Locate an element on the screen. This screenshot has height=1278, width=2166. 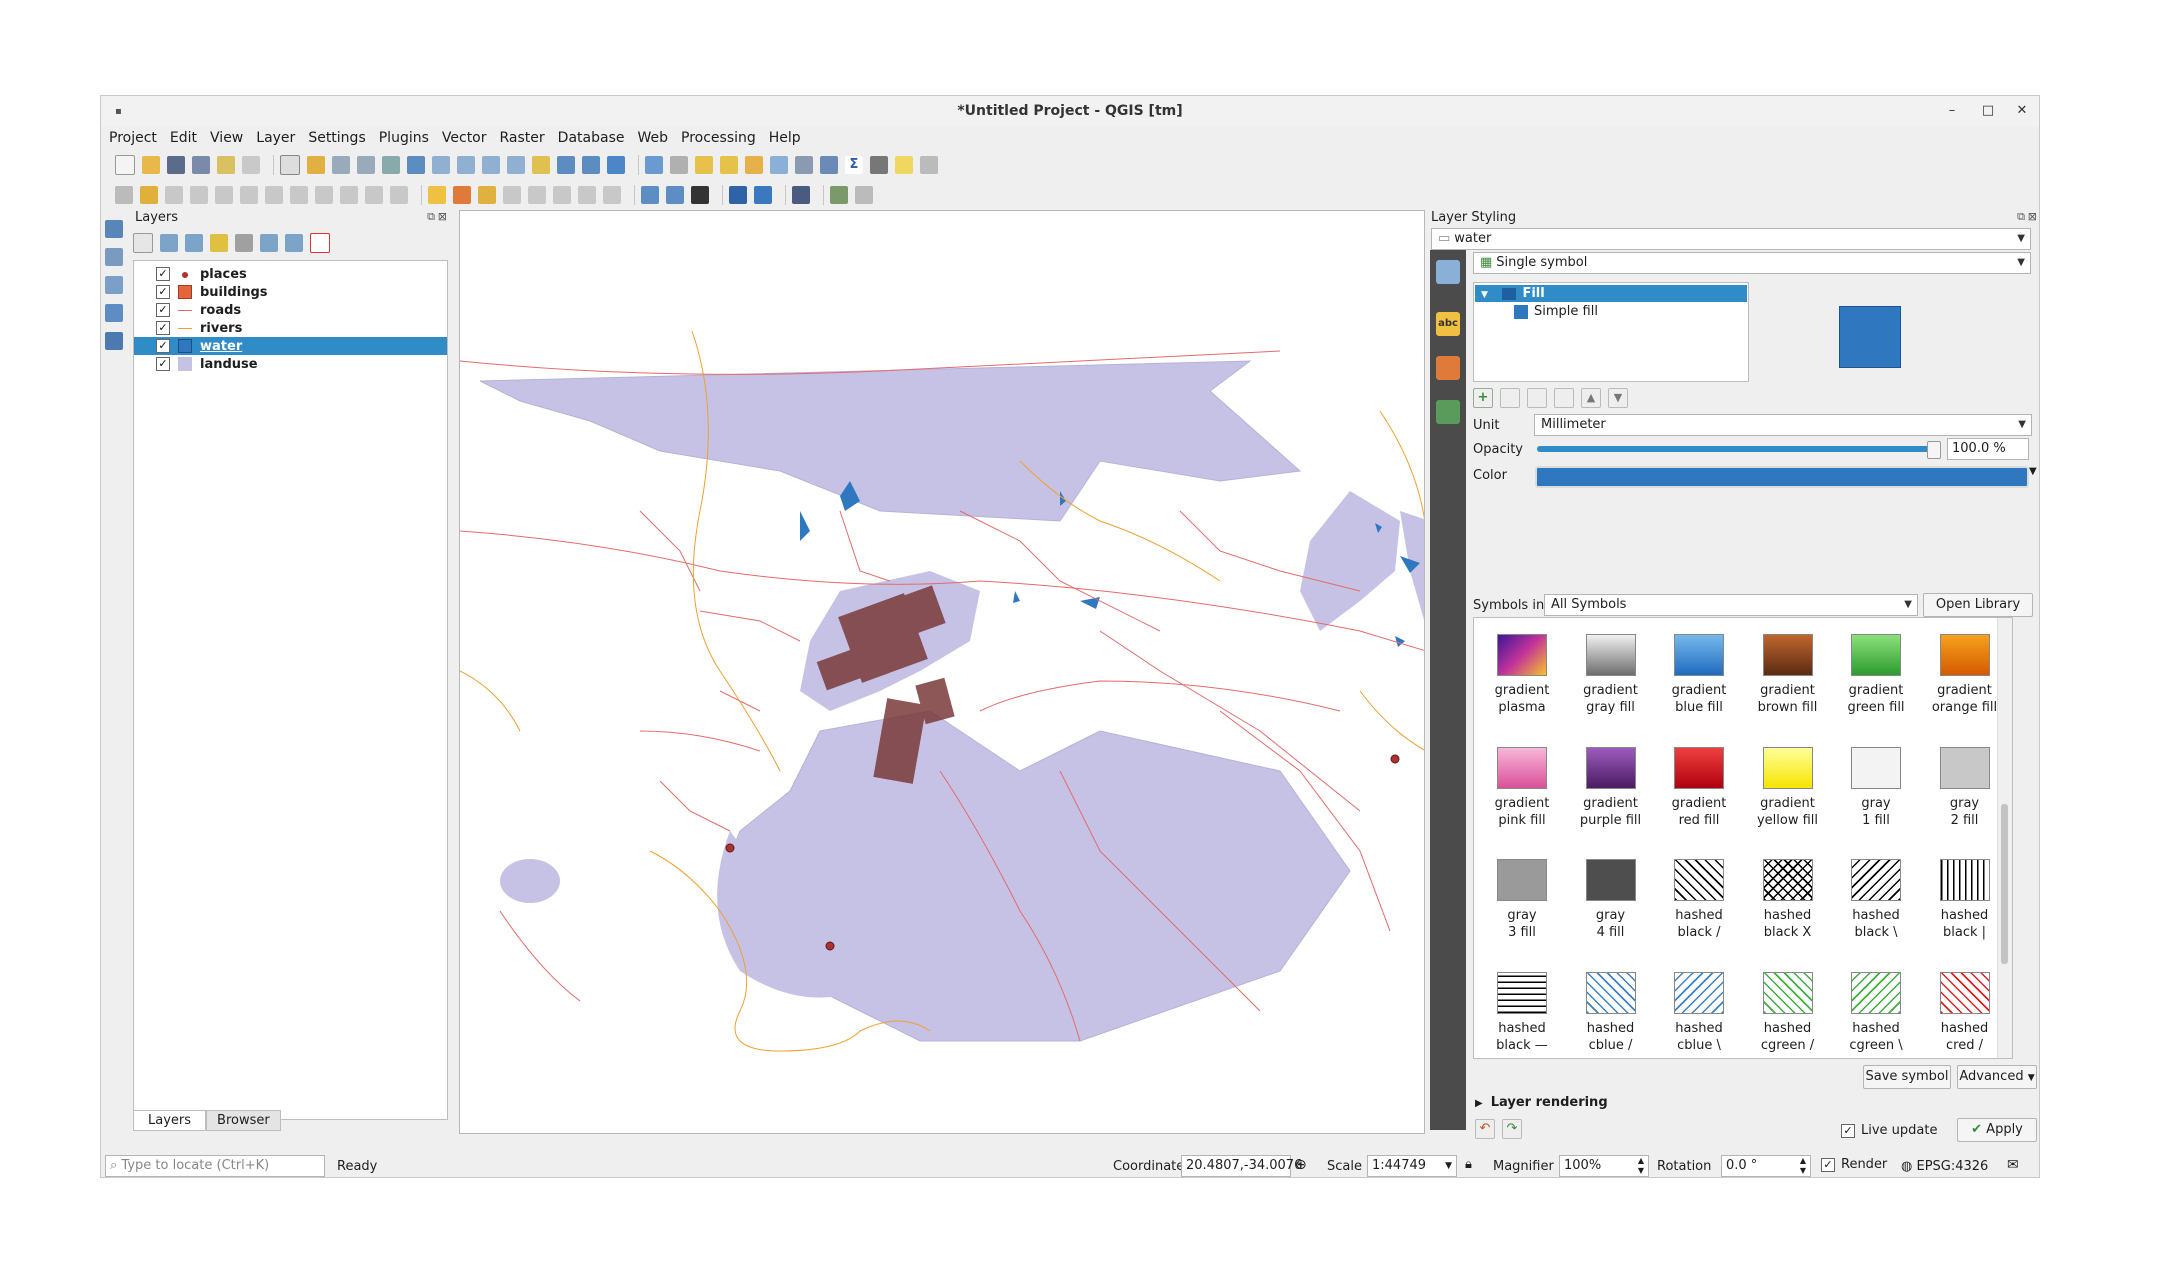
show-hide-labels-icon is located at coordinates (612, 195).